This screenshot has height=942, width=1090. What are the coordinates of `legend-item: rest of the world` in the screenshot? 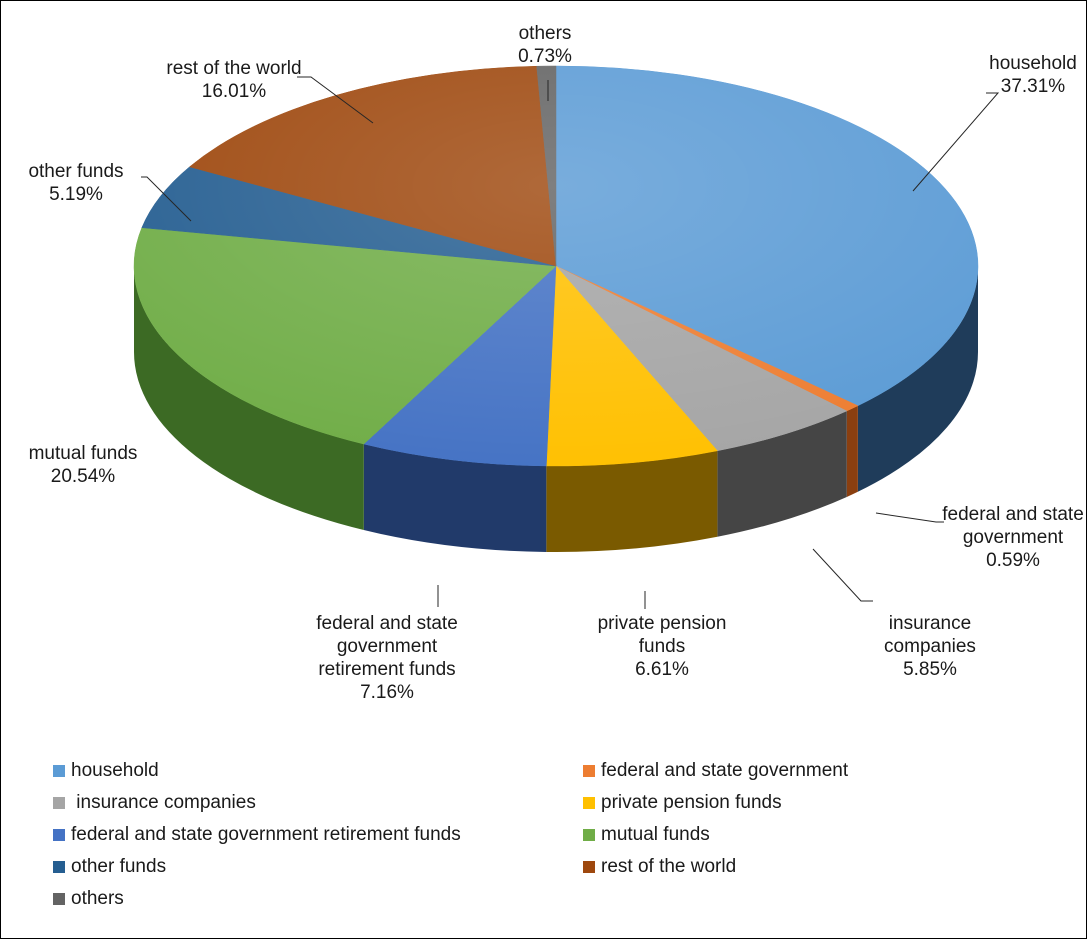 It's located at (659, 867).